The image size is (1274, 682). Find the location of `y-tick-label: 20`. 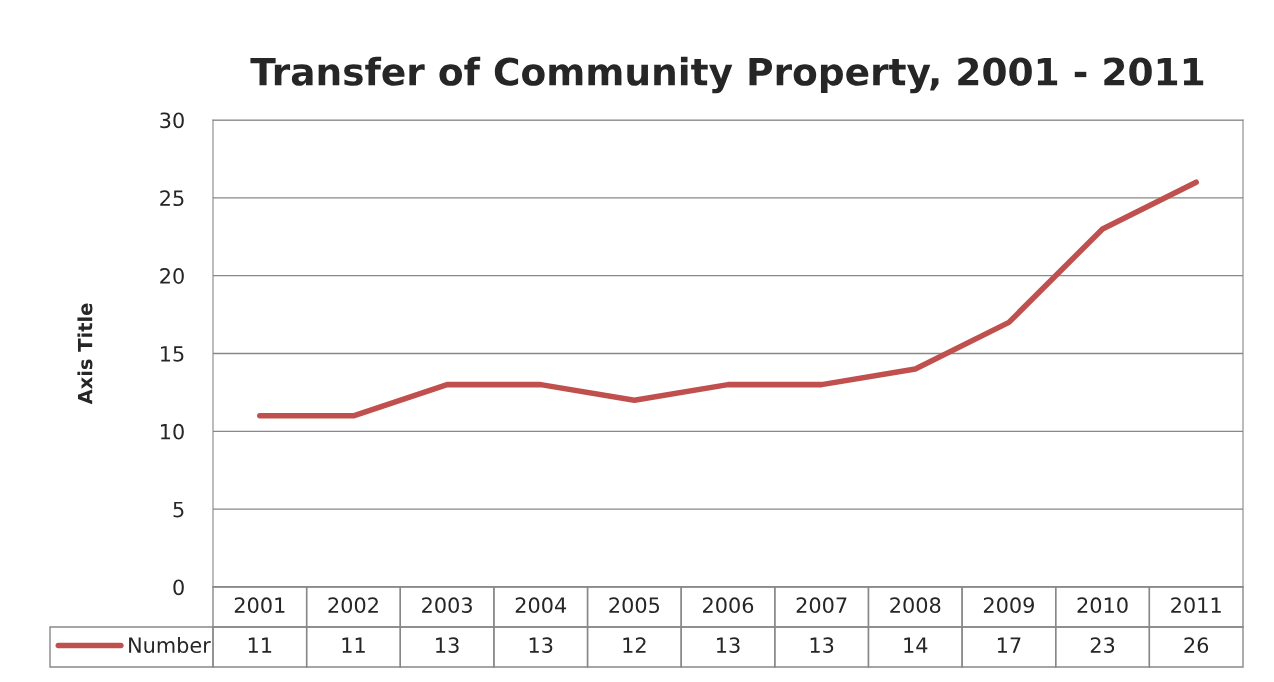

y-tick-label: 20 is located at coordinates (172, 276).